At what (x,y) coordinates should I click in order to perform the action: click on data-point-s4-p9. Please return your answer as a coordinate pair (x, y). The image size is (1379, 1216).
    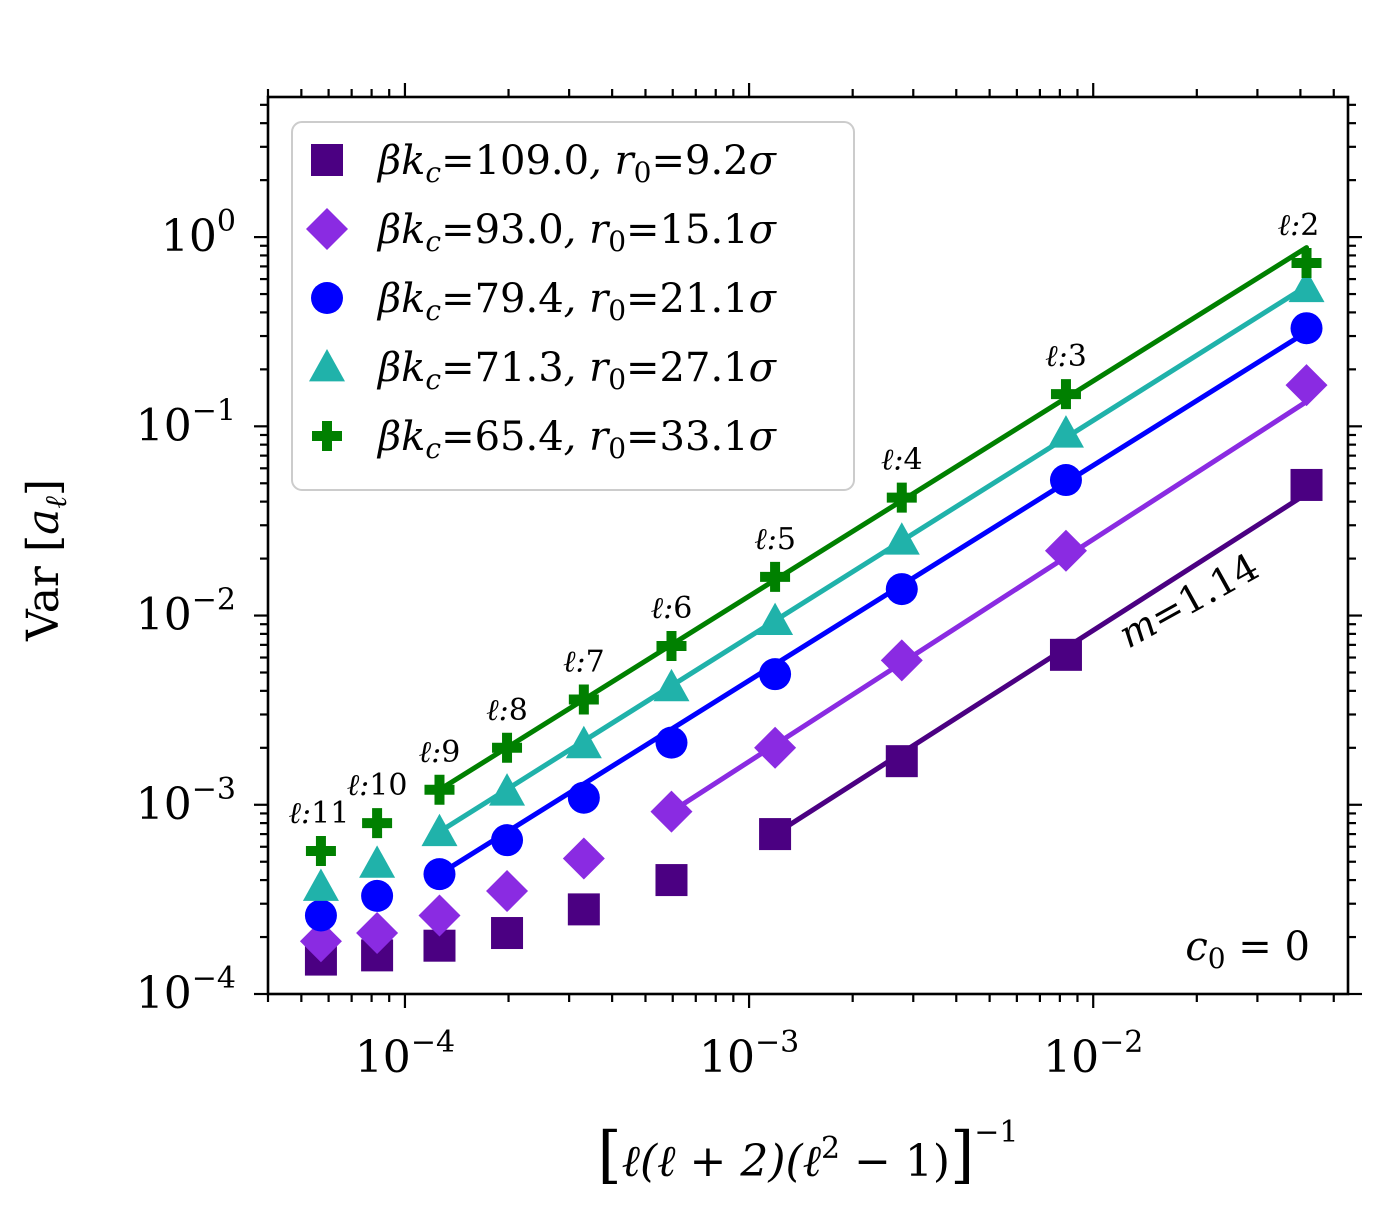
    Looking at the image, I should click on (320, 850).